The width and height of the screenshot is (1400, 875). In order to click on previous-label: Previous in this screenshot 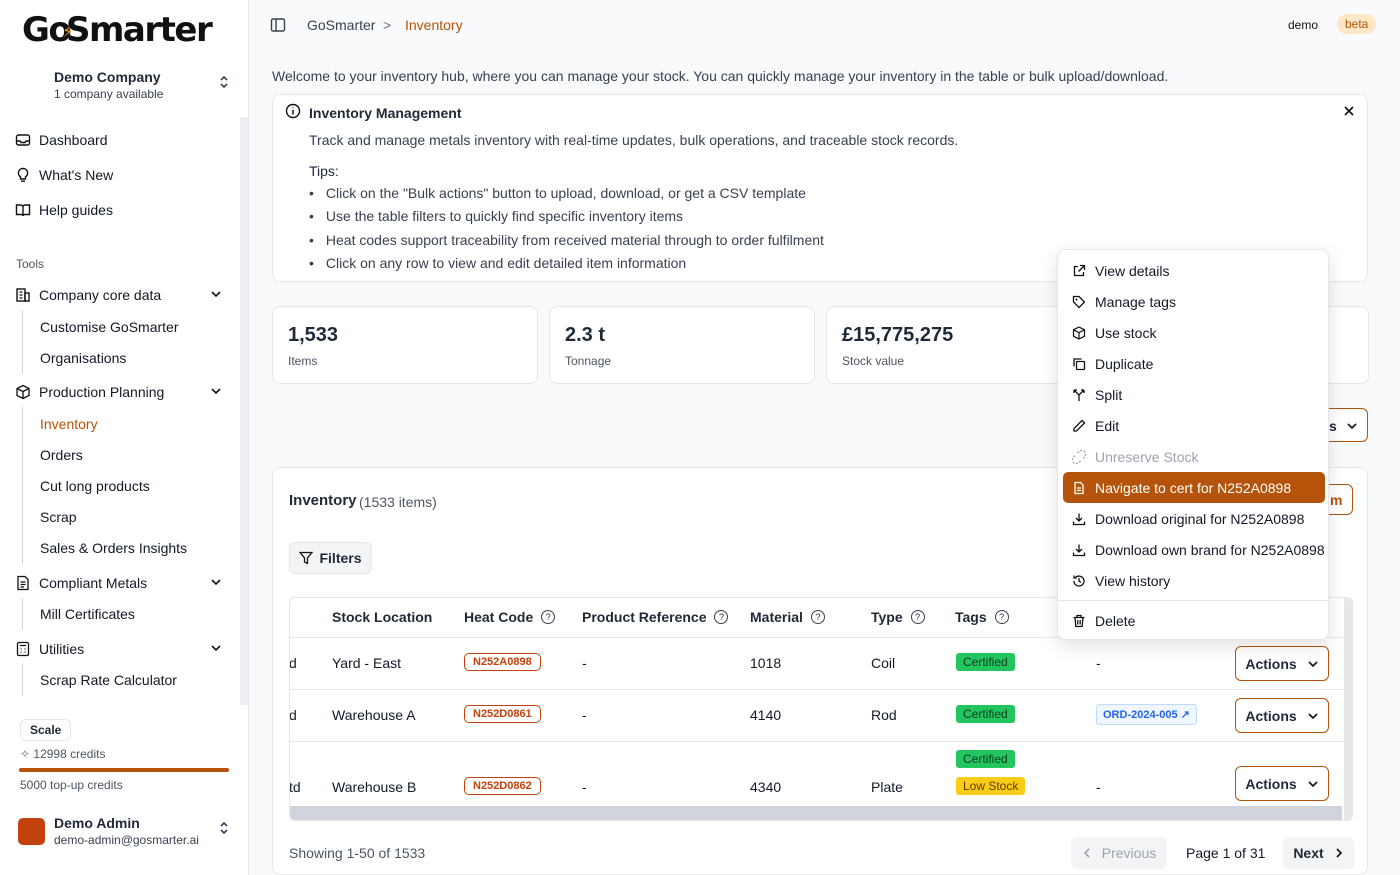, I will do `click(1129, 853)`.